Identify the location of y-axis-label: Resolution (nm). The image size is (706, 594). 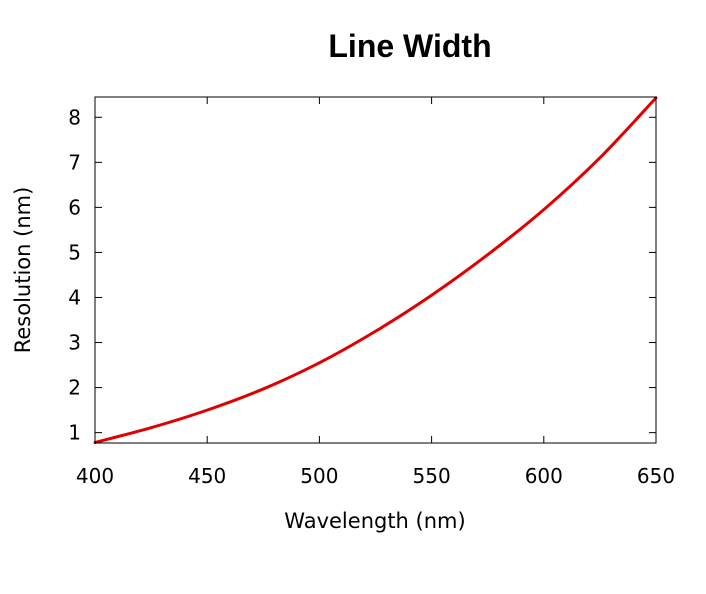
(23, 270).